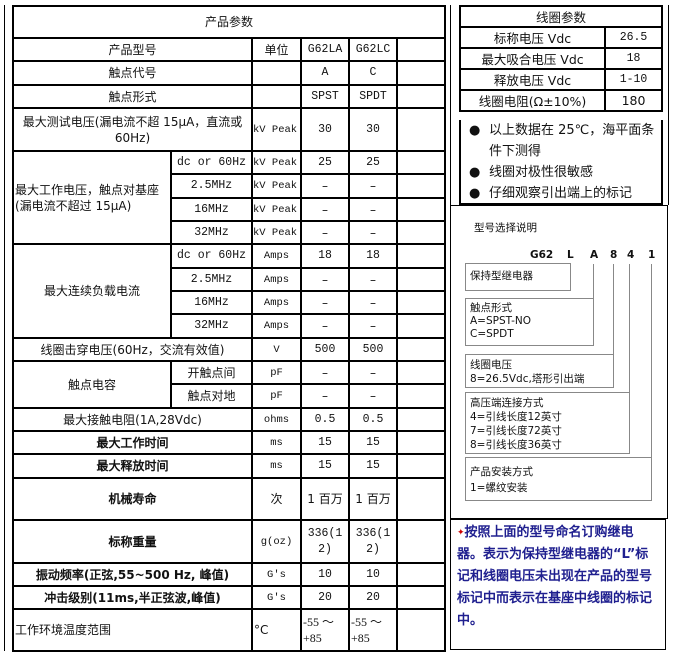  I want to click on code-coil: 8, so click(614, 255).